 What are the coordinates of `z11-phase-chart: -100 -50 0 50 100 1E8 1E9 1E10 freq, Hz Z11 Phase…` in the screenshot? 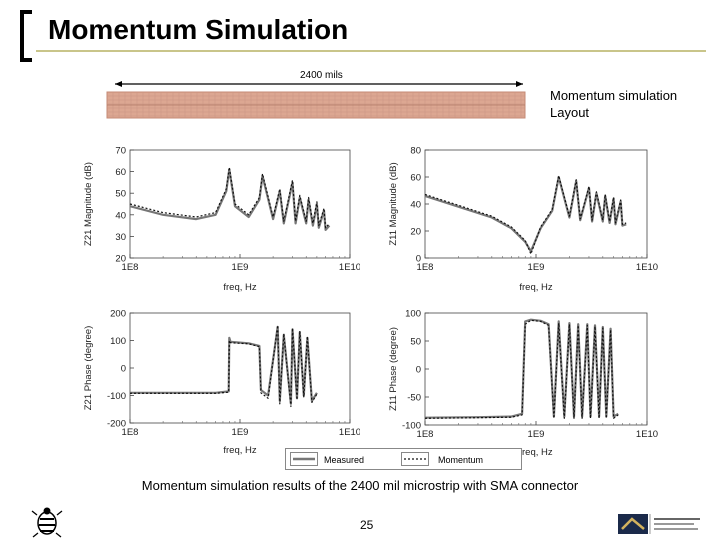 It's located at (523, 384).